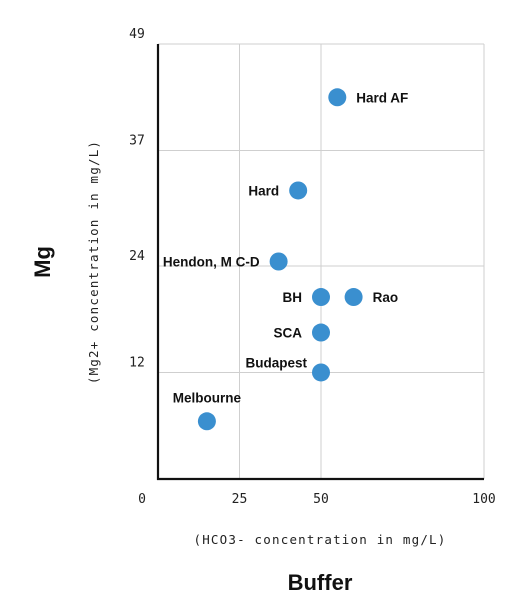 The height and width of the screenshot is (614, 526). I want to click on y-tick-label-24: 24, so click(137, 256).